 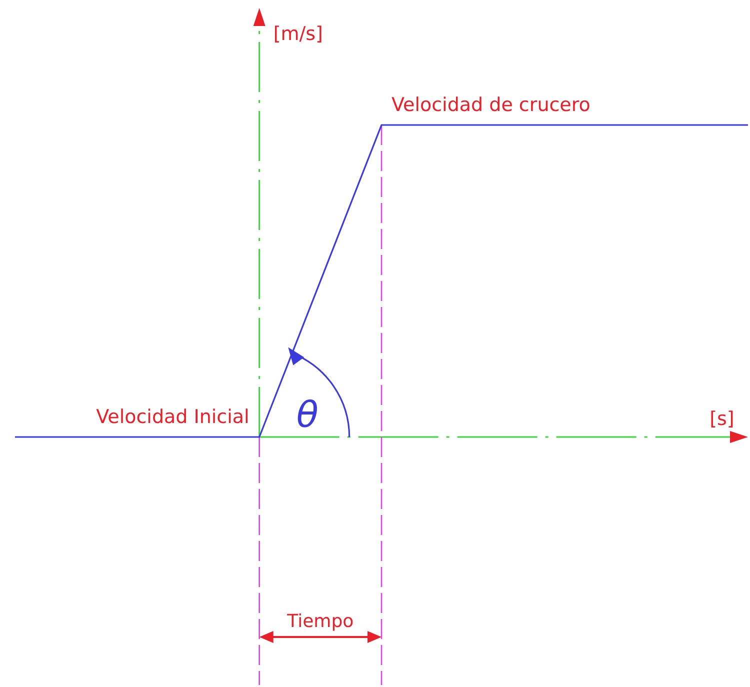 What do you see at coordinates (173, 417) in the screenshot?
I see `annotation: Velocidad Inicial` at bounding box center [173, 417].